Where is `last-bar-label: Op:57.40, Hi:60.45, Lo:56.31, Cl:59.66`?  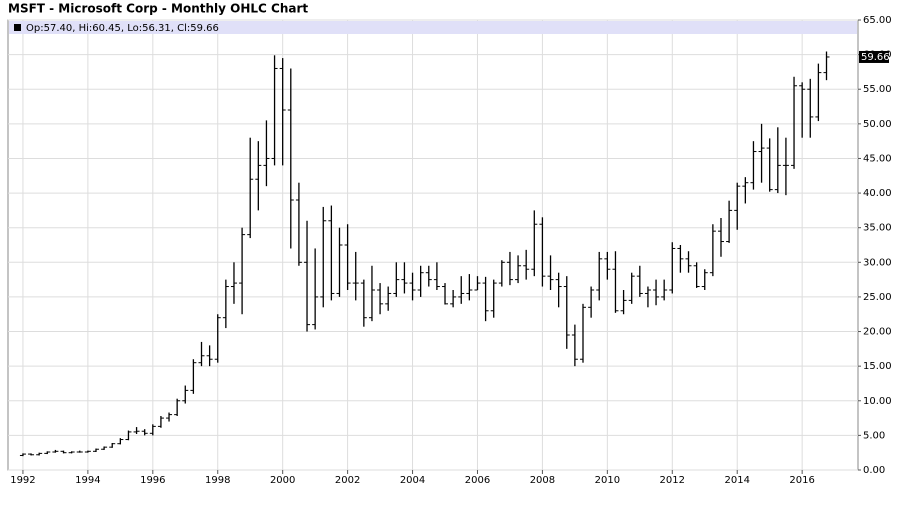 last-bar-label: Op:57.40, Hi:60.45, Lo:56.31, Cl:59.66 is located at coordinates (122, 28).